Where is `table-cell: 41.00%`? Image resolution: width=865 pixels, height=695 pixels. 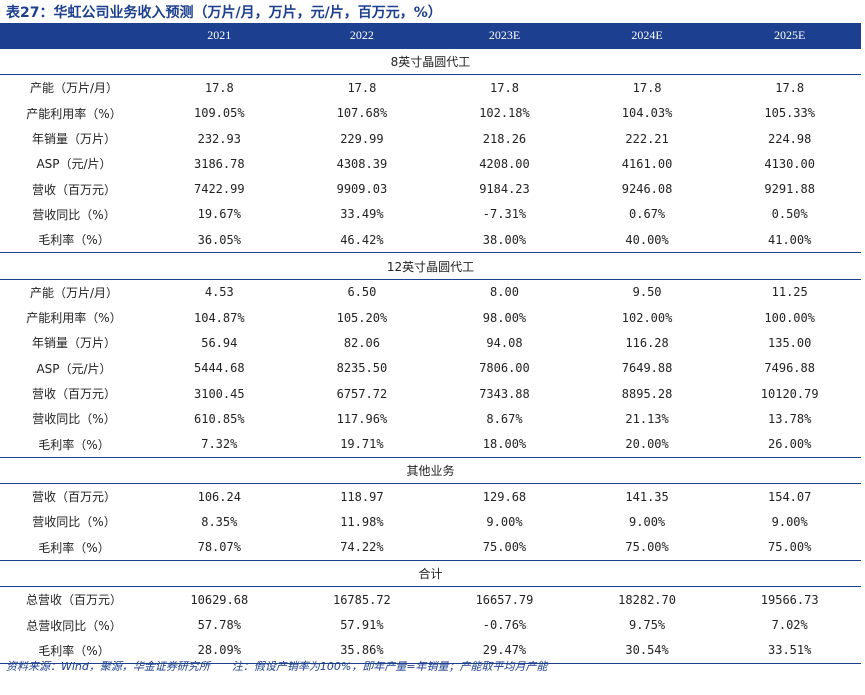
table-cell: 41.00% is located at coordinates (790, 239).